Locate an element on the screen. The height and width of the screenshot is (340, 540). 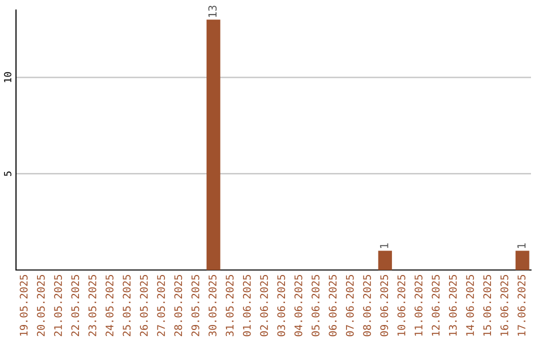
x-tick-label: 13.06.2025 is located at coordinates (452, 305).